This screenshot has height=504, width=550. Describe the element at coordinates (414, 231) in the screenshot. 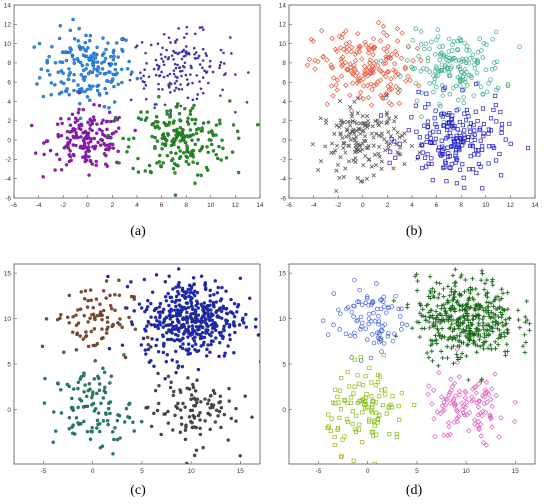

I see `panel-label-b: (b)` at that location.